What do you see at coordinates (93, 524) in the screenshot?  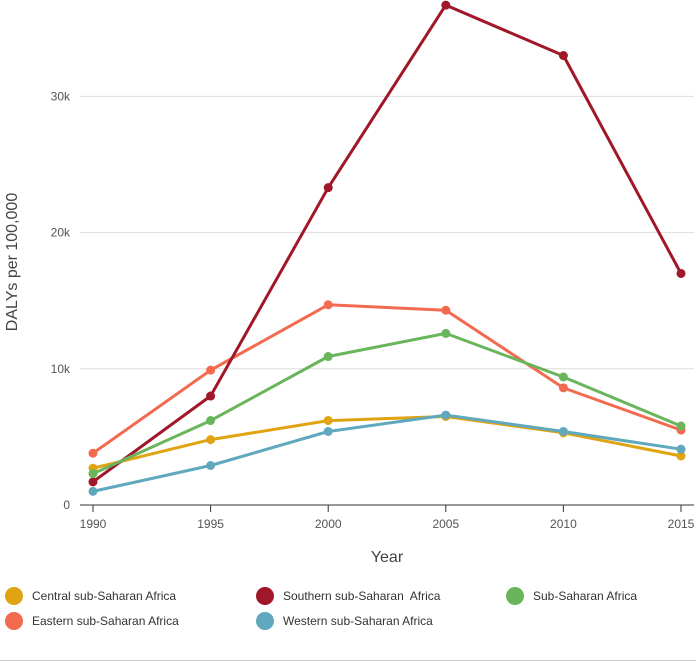 I see `x-tick-label: 1990` at bounding box center [93, 524].